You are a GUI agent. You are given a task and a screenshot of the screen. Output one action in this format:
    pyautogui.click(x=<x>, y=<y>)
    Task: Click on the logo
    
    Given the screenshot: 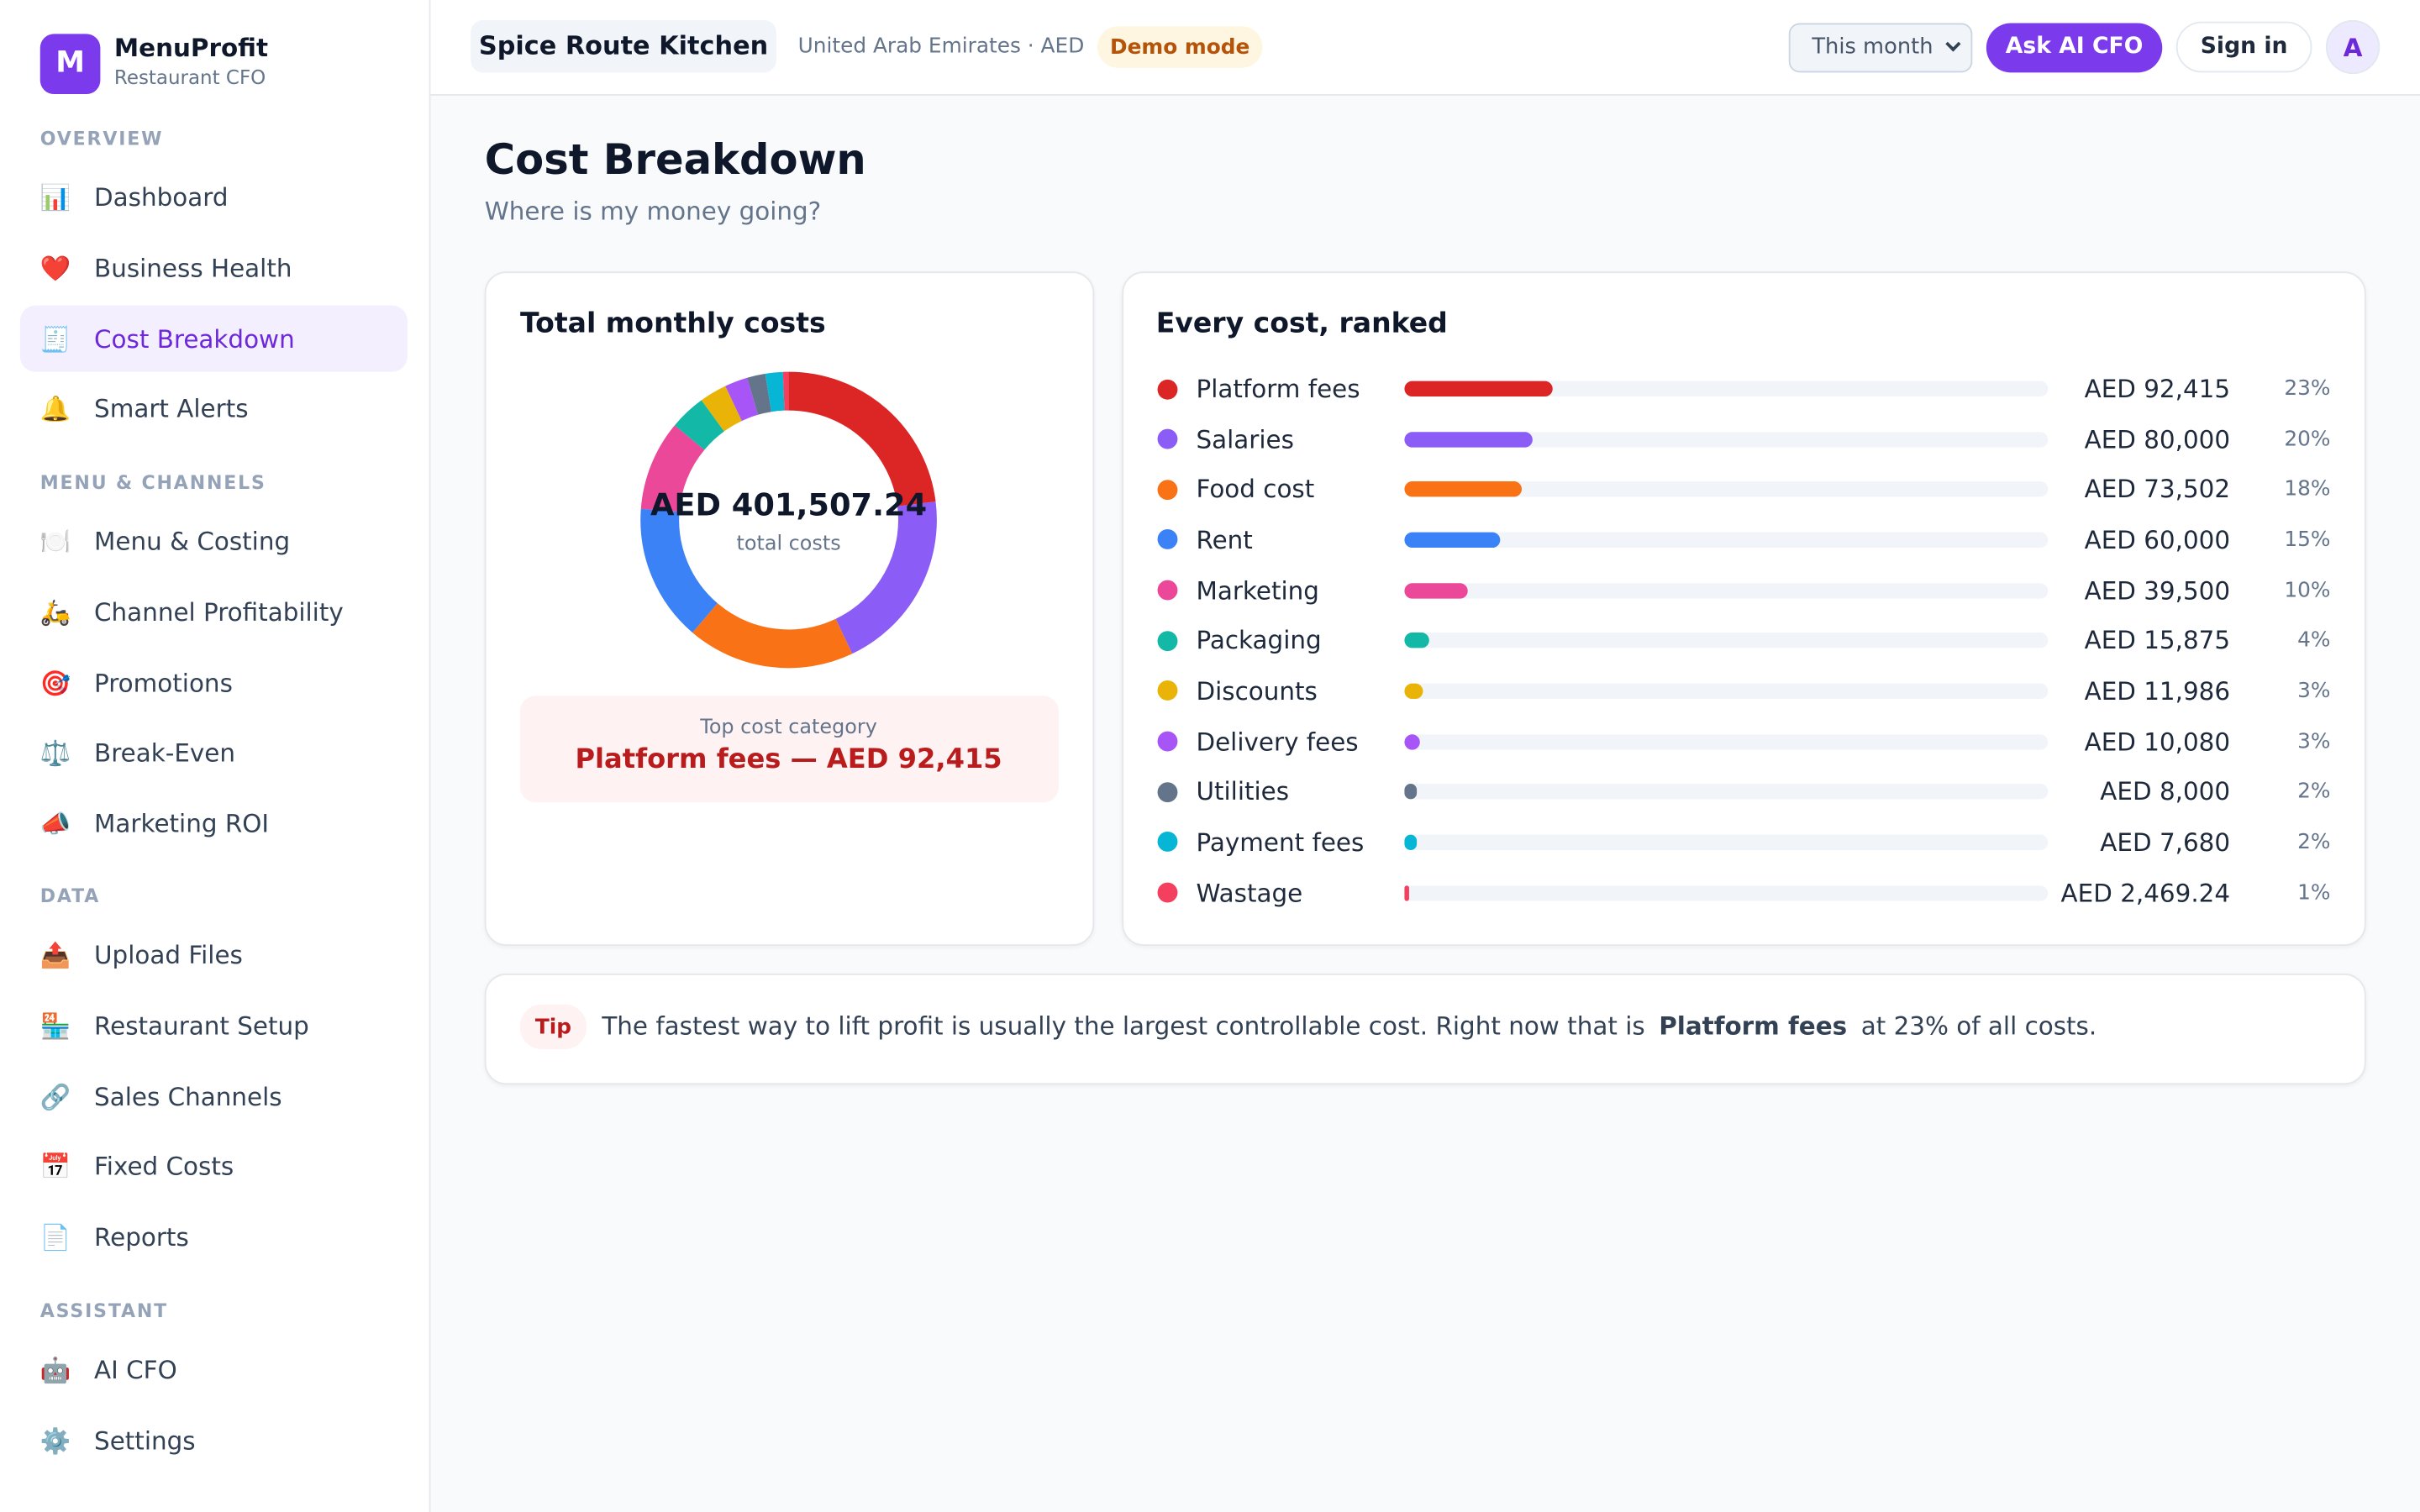 What is the action you would take?
    pyautogui.click(x=70, y=64)
    